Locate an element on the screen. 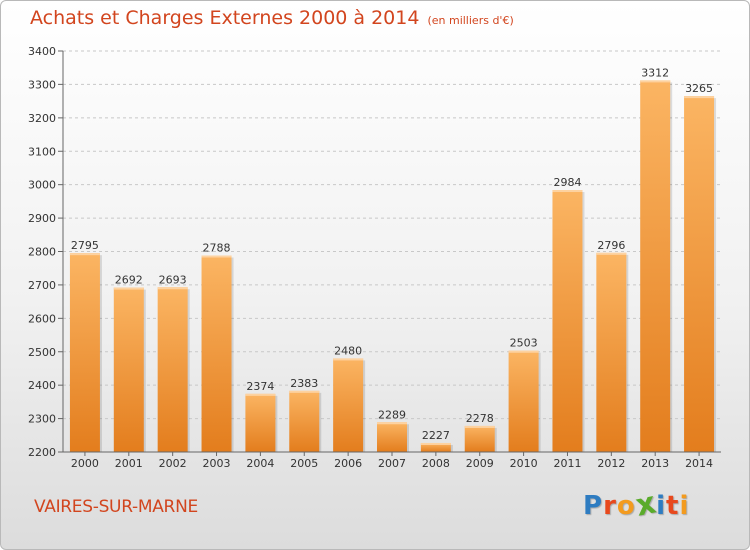 The height and width of the screenshot is (550, 750). y-tick-label: 2500 is located at coordinates (42, 352).